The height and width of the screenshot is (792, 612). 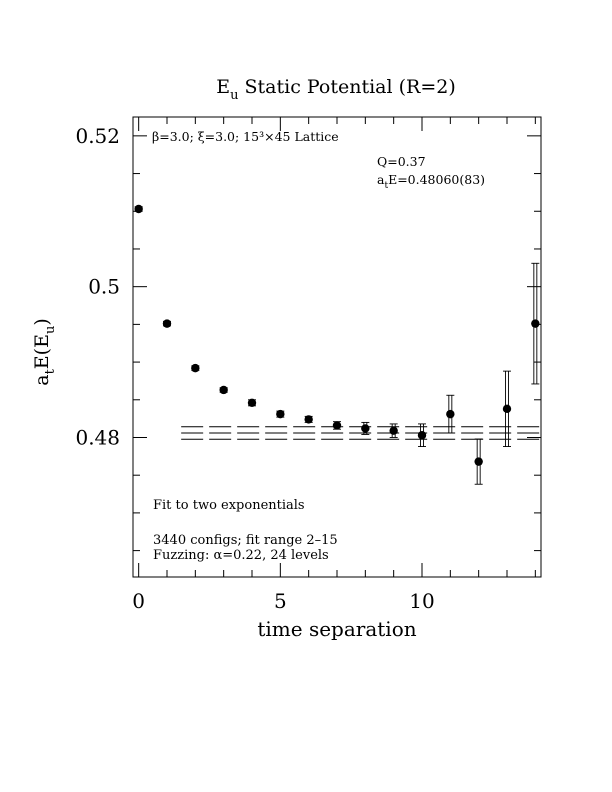 What do you see at coordinates (229, 505) in the screenshot?
I see `fit-description: Fit to two exponentials` at bounding box center [229, 505].